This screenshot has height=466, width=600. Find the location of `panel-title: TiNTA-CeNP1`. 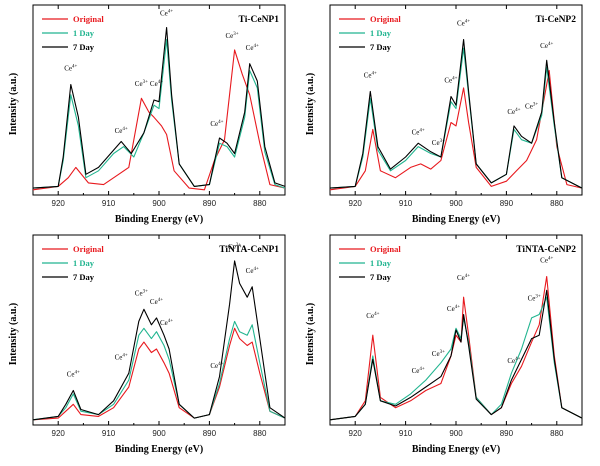

panel-title: TiNTA-CeNP1 is located at coordinates (249, 250).